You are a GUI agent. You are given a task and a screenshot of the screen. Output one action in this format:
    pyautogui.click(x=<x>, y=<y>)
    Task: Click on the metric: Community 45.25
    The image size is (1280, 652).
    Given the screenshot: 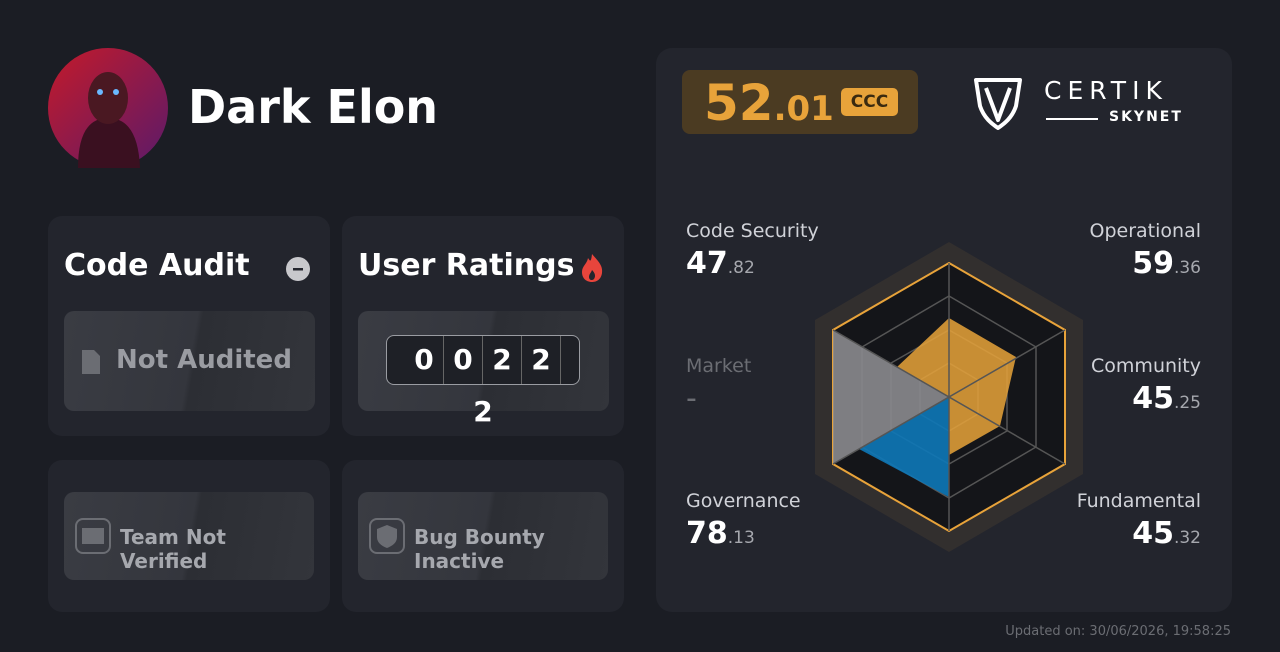 What is the action you would take?
    pyautogui.click(x=1146, y=385)
    